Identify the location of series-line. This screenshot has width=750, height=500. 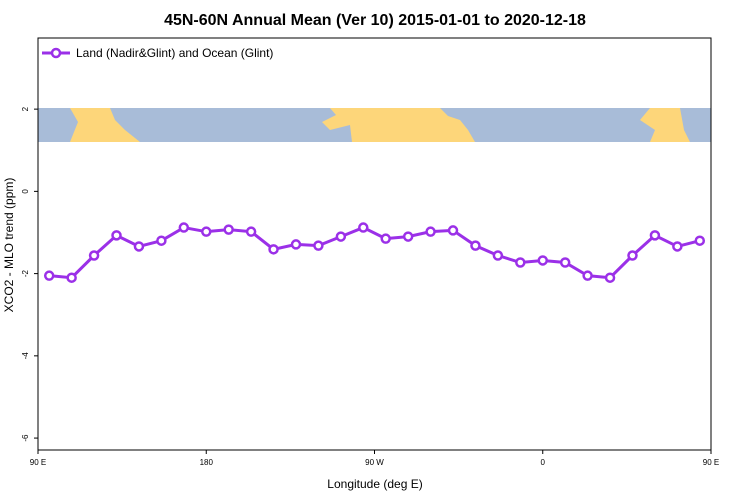
(375, 252).